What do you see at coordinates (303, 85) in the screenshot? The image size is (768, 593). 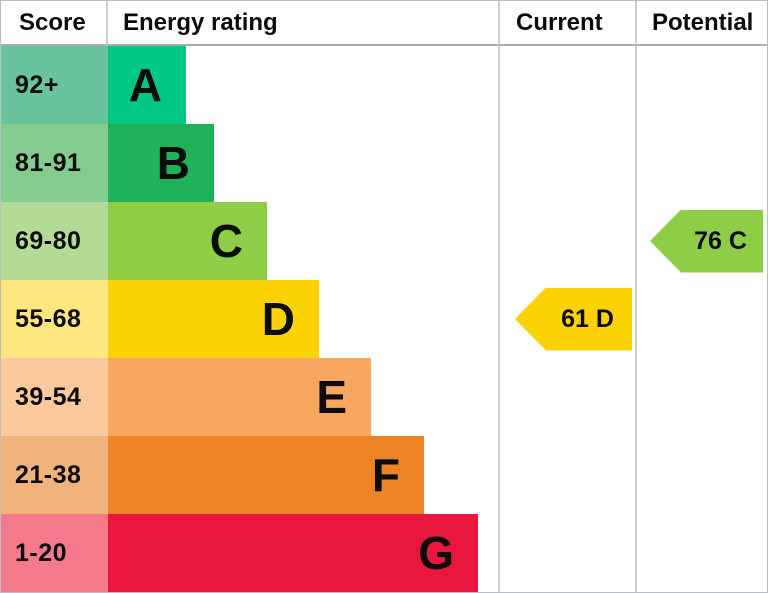 I see `band-bar-cell-a: A` at bounding box center [303, 85].